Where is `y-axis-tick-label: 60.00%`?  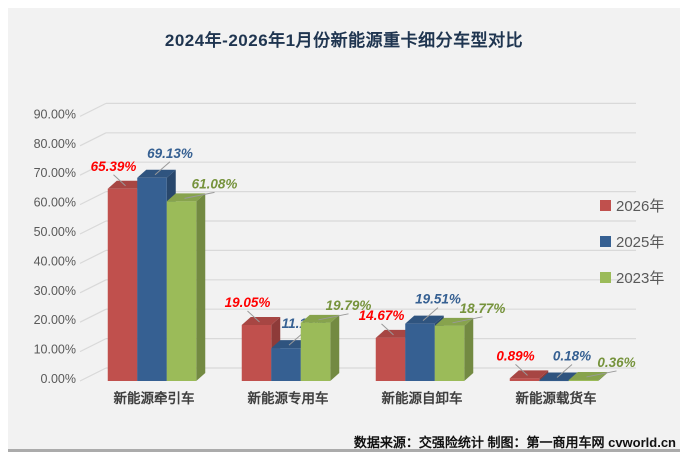
y-axis-tick-label: 60.00% is located at coordinates (55, 203).